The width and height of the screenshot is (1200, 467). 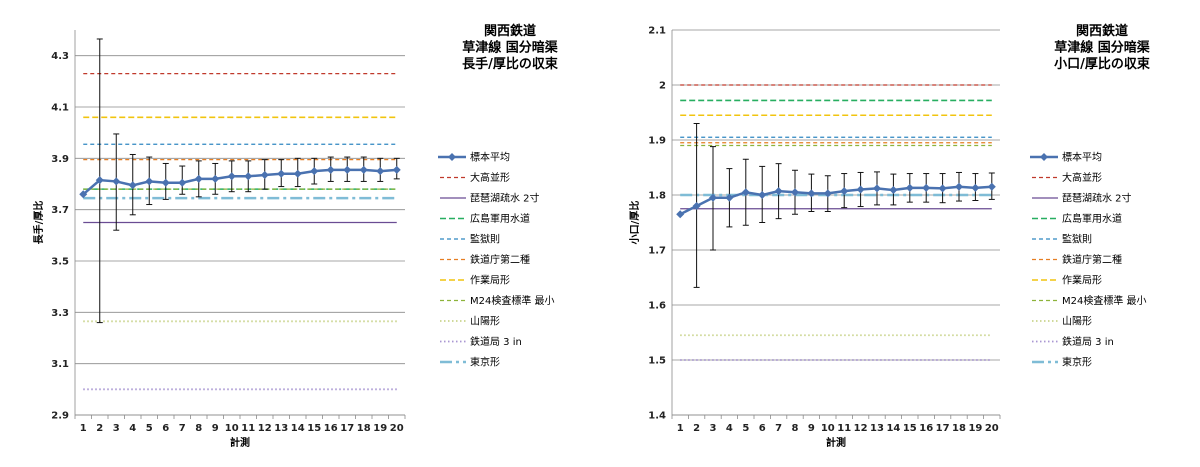 I want to click on x-tick-label: 12, so click(x=861, y=428).